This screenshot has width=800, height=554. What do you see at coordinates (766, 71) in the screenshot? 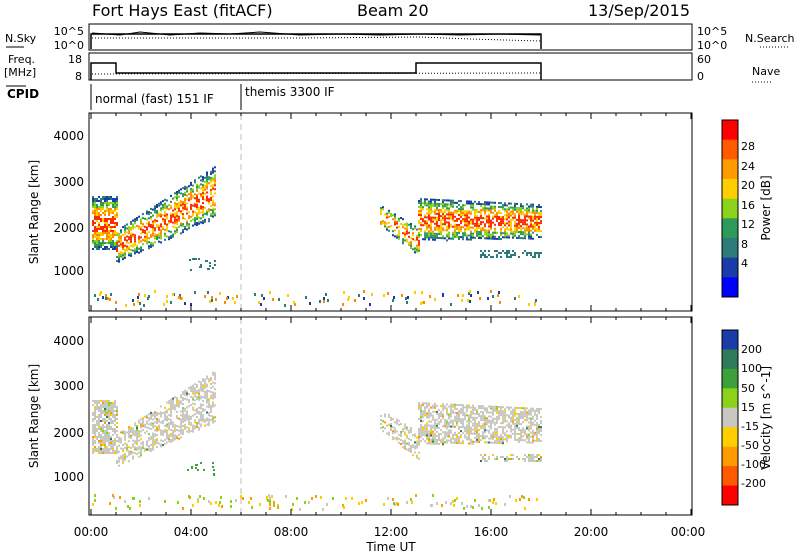
I see `nave-label: Nave` at bounding box center [766, 71].